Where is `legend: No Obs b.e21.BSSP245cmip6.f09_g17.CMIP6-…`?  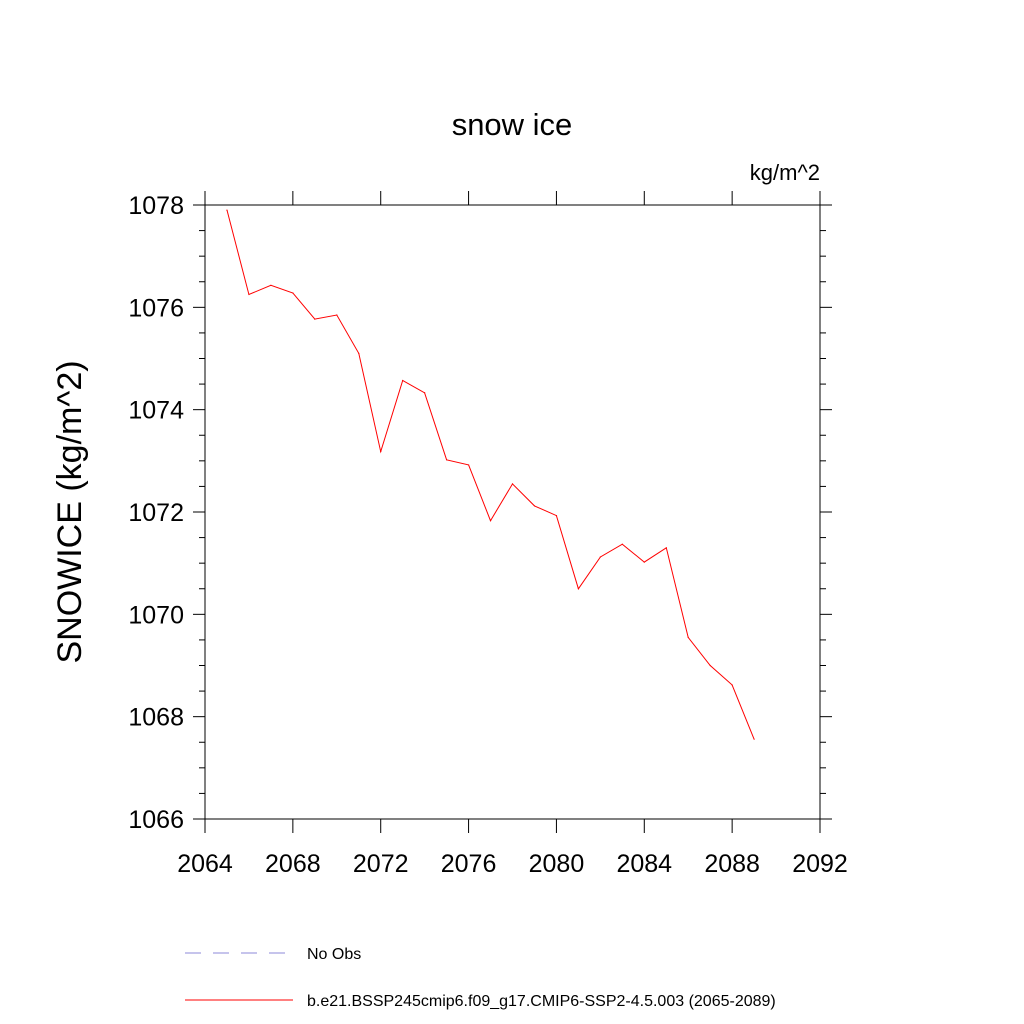
legend: No Obs b.e21.BSSP245cmip6.f09_g17.CMIP6-… is located at coordinates (480, 978).